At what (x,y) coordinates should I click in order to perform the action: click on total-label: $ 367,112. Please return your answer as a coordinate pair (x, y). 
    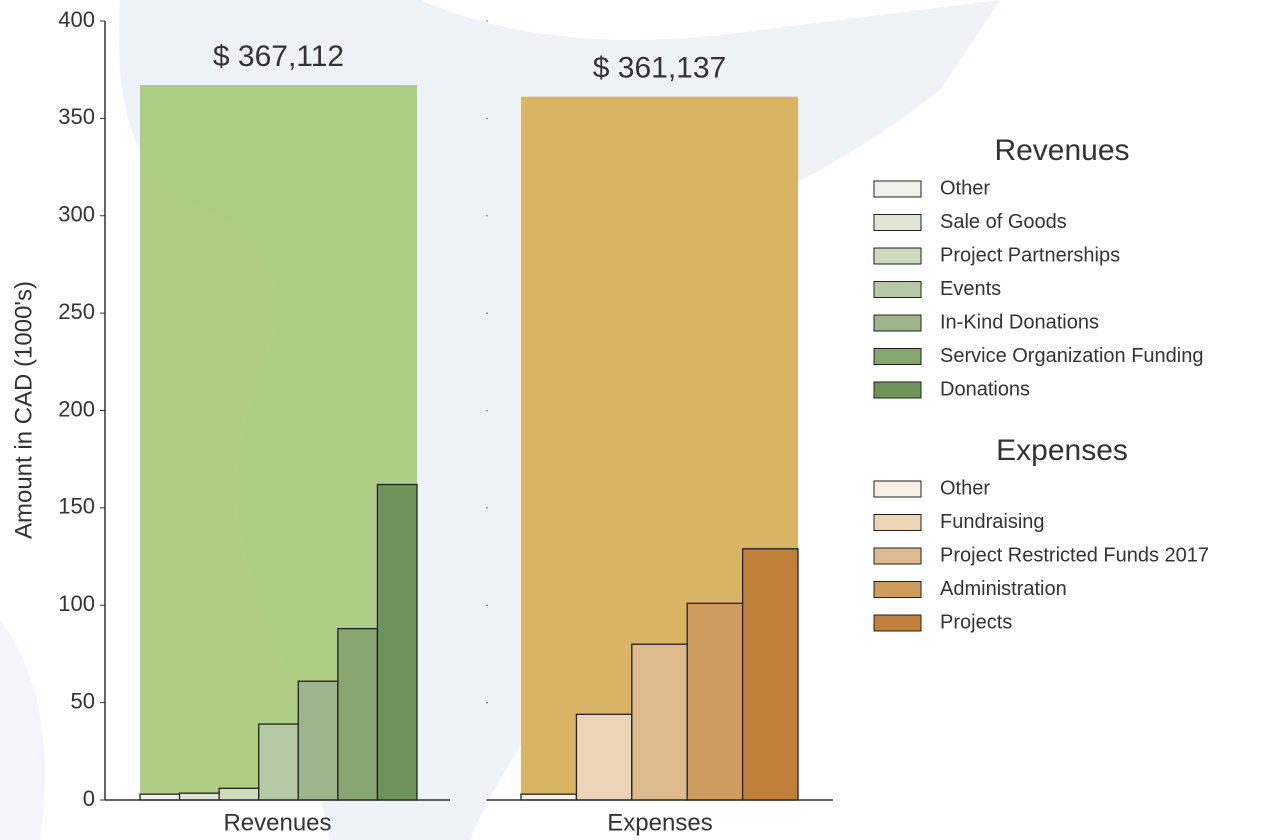
    Looking at the image, I should click on (278, 56).